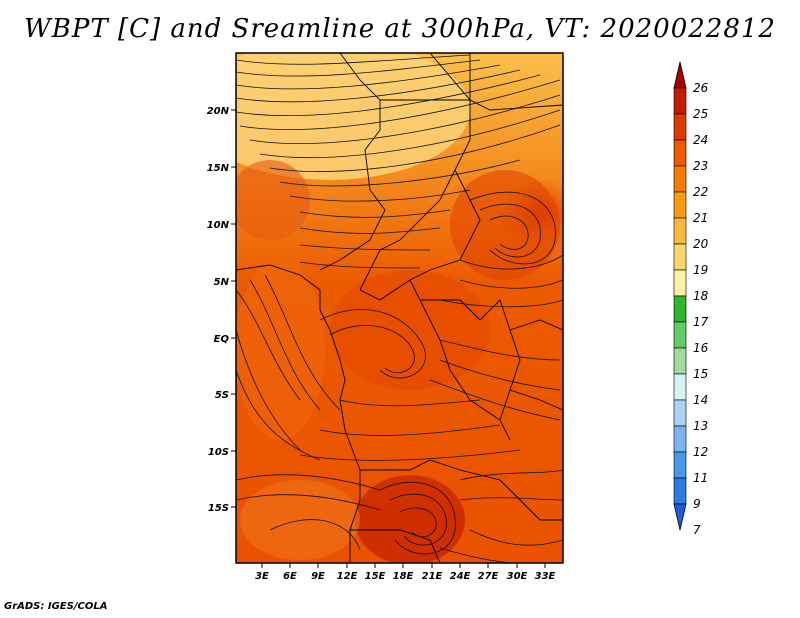  What do you see at coordinates (218, 111) in the screenshot?
I see `lat-label: 20N` at bounding box center [218, 111].